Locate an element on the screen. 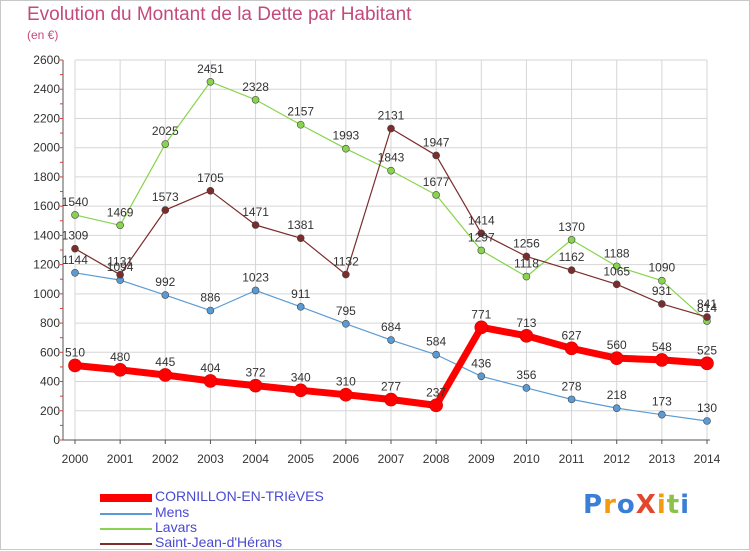  data-label: 310 is located at coordinates (346, 382).